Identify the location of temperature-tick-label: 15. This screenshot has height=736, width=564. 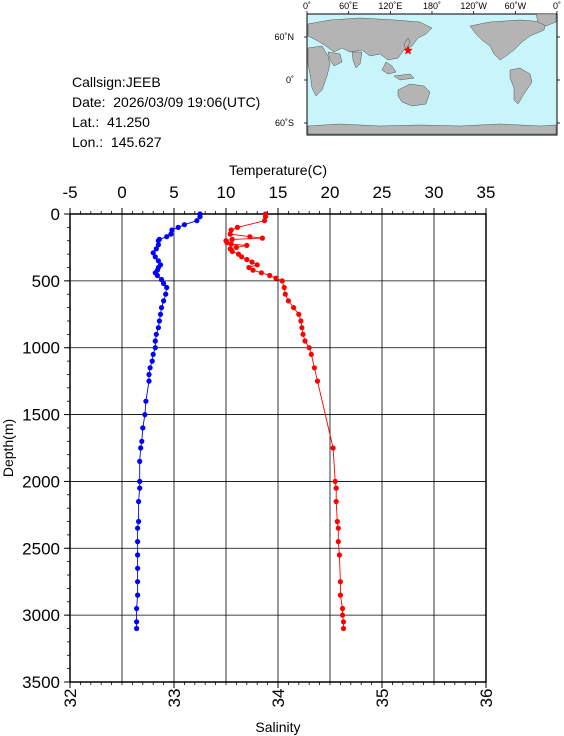
(278, 192).